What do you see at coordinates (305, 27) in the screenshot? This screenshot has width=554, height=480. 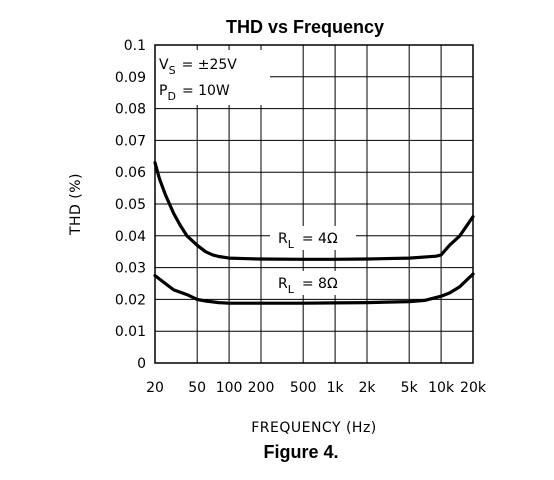 I see `chart-title: THD vs Frequency` at bounding box center [305, 27].